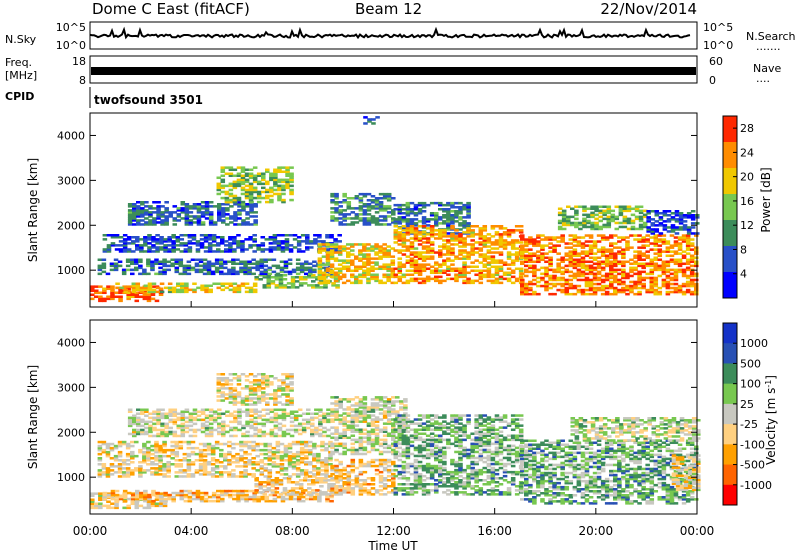 The image size is (800, 554). What do you see at coordinates (19, 96) in the screenshot?
I see `cpid-label: CPID` at bounding box center [19, 96].